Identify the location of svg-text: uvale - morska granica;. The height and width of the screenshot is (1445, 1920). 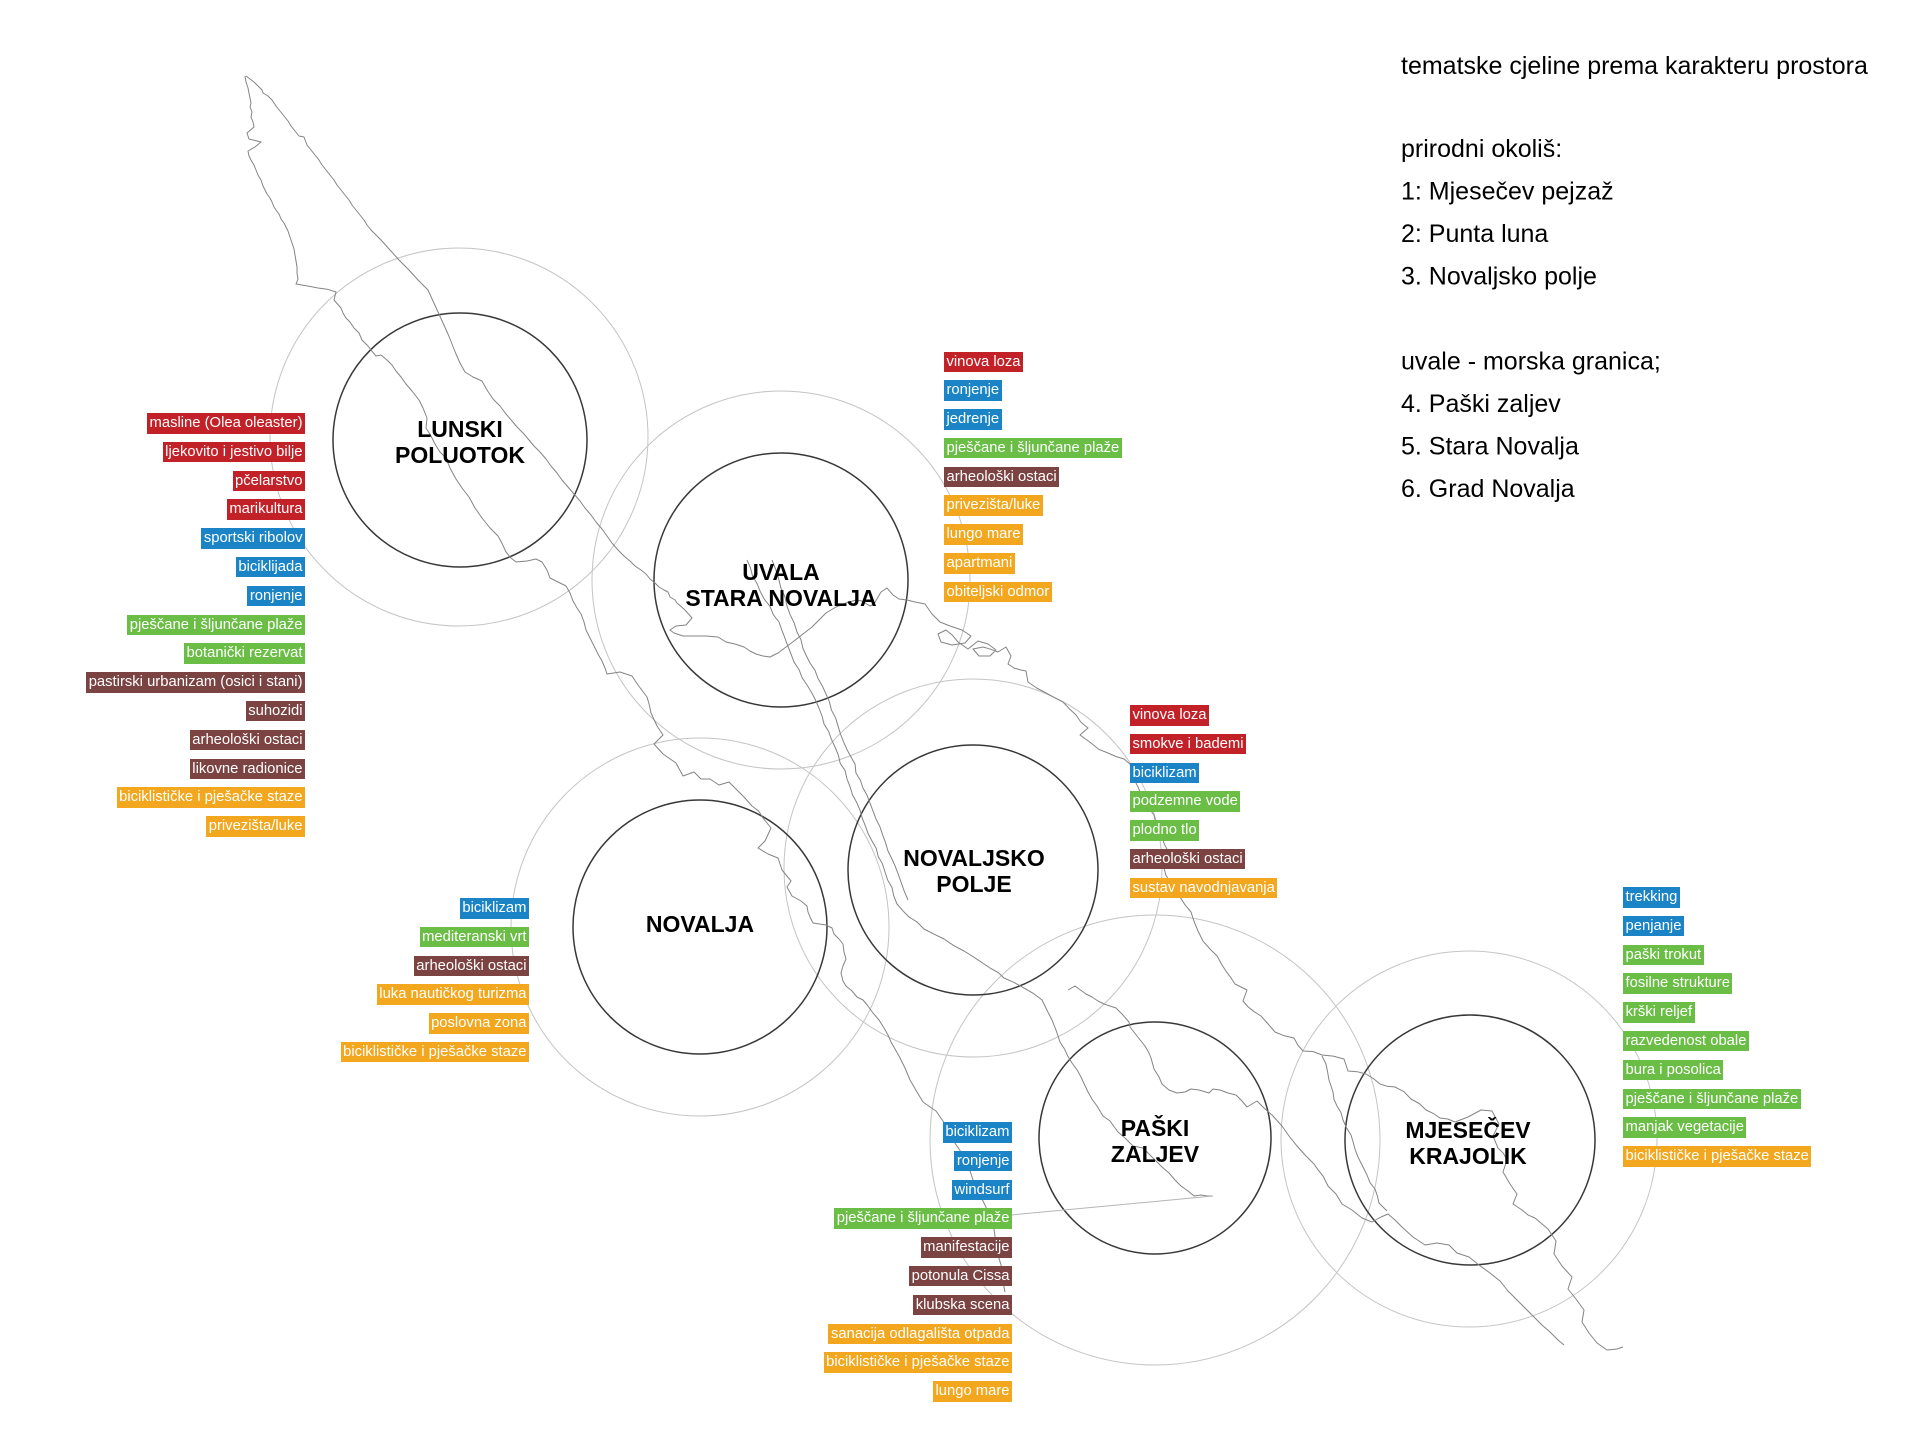
(1531, 362).